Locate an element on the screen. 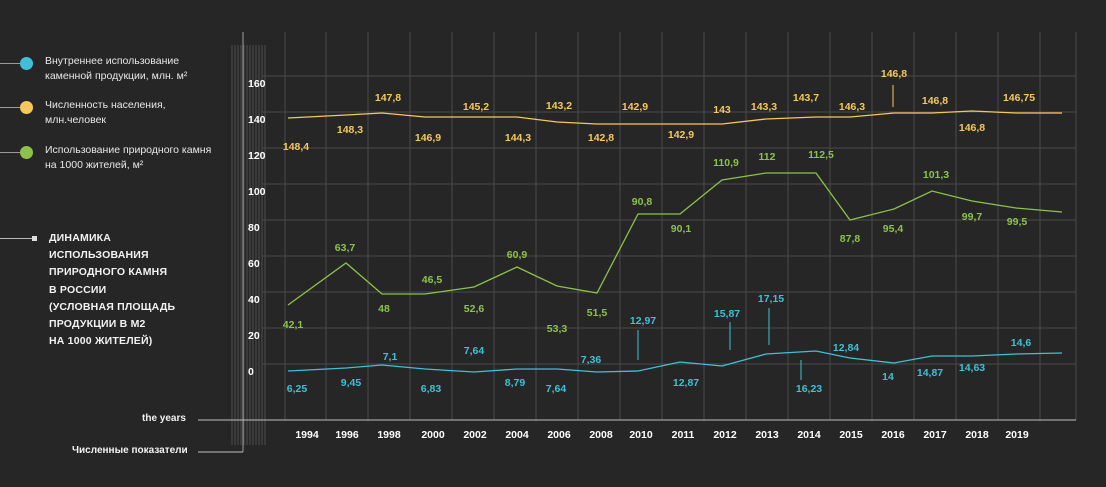 The width and height of the screenshot is (1106, 487). x-tick-label: 2014 is located at coordinates (809, 435).